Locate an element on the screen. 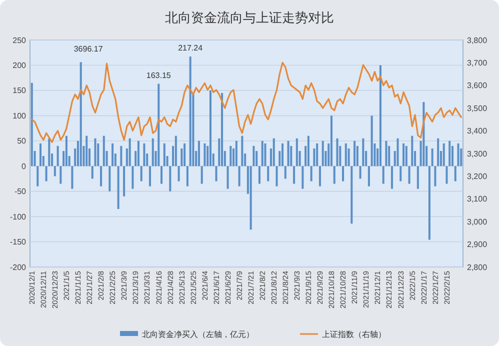 The image size is (499, 346). data-label: 217.24 is located at coordinates (191, 48).